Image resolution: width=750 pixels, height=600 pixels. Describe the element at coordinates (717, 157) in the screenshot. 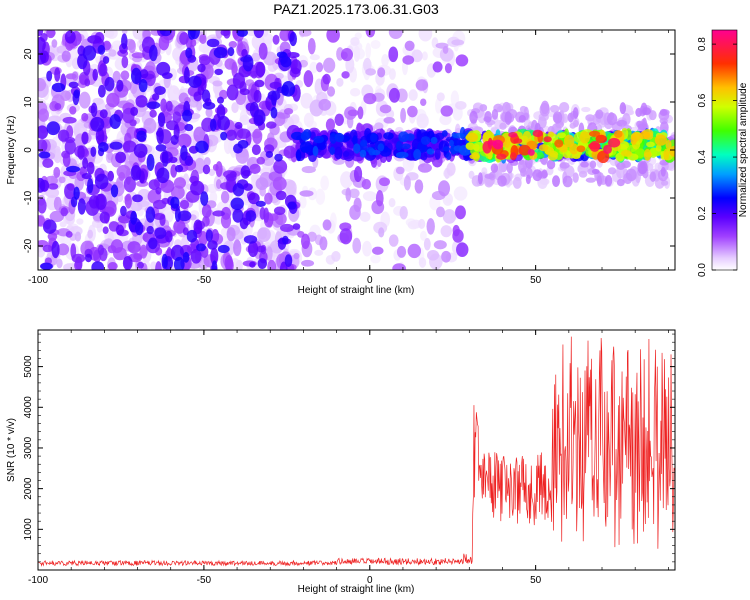

I see `colorbar-ticks: 0.0 0.2 0.4 0.6 0.8` at that location.